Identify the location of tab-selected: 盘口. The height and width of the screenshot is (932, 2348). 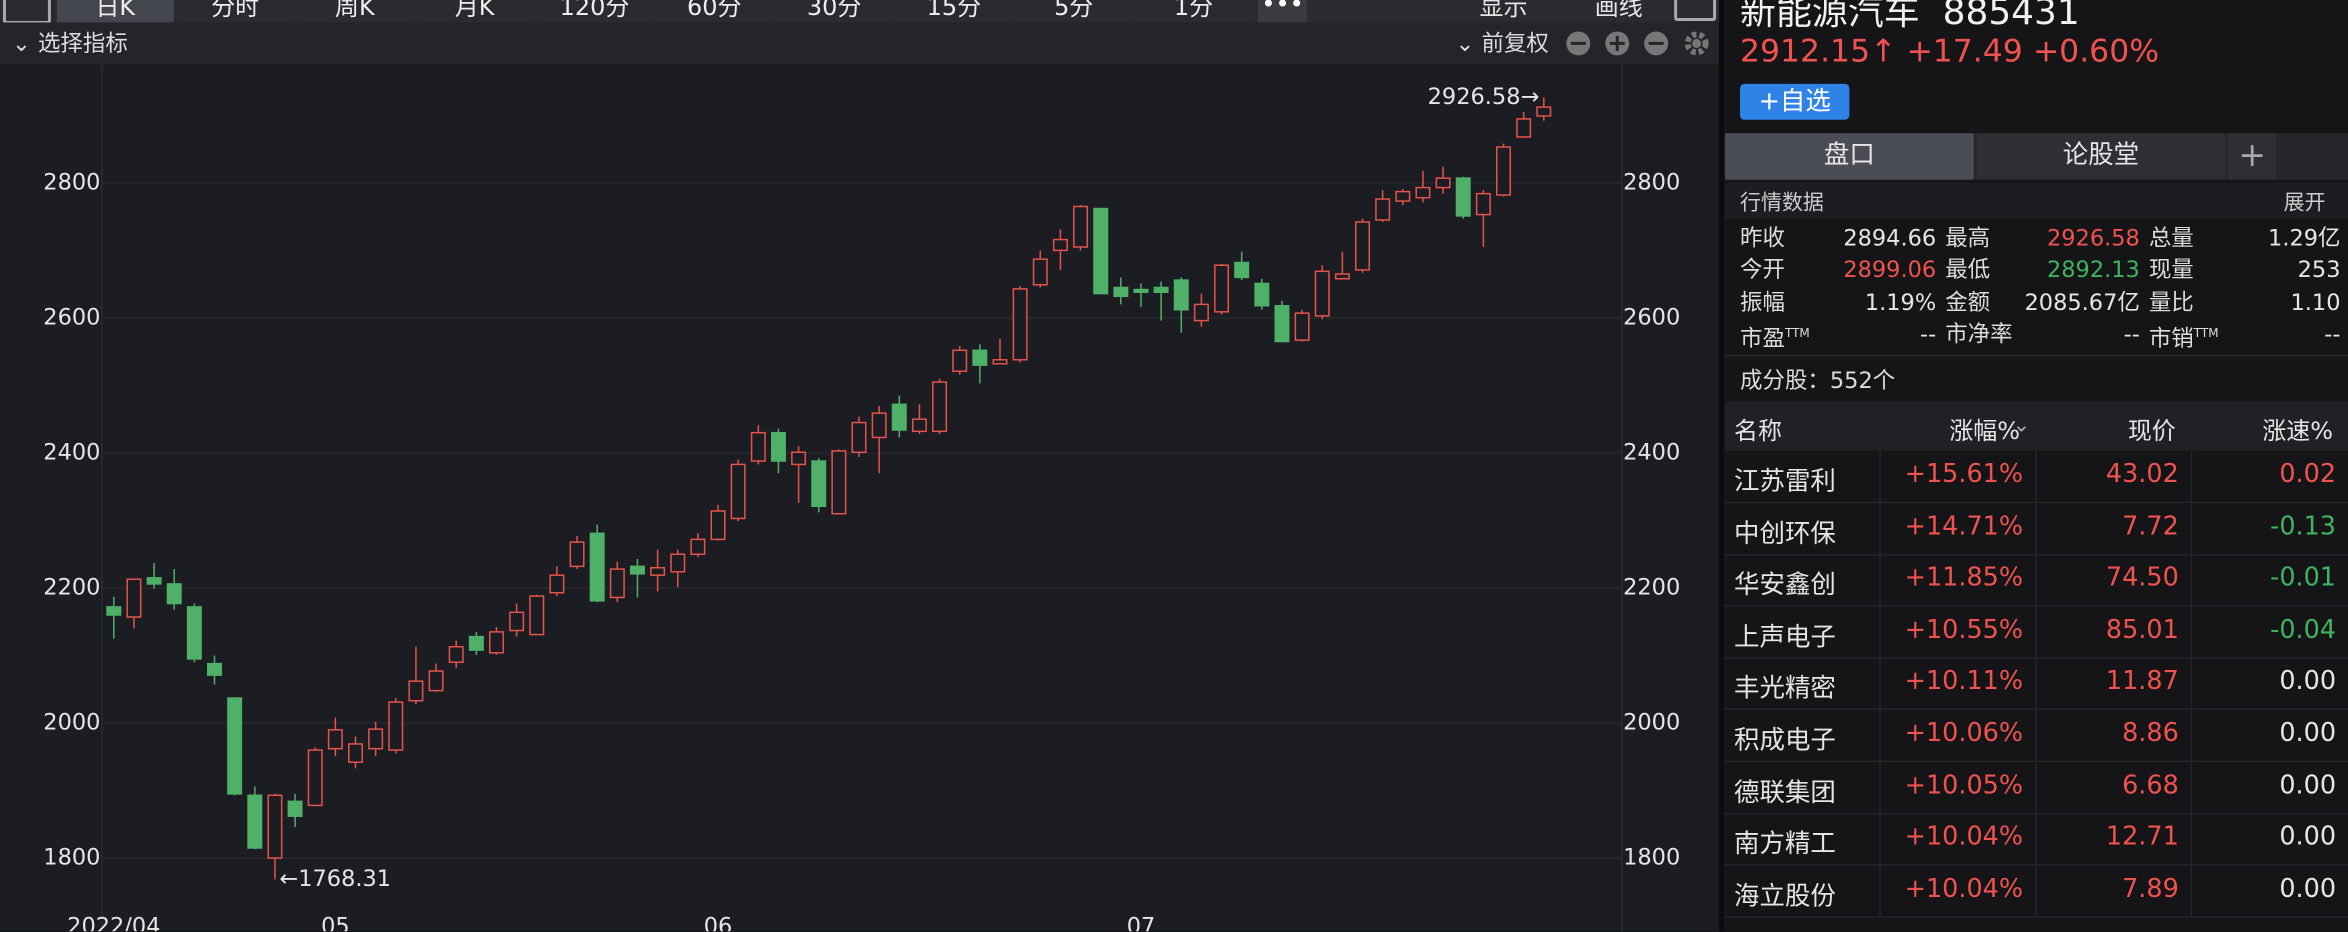
(1849, 156).